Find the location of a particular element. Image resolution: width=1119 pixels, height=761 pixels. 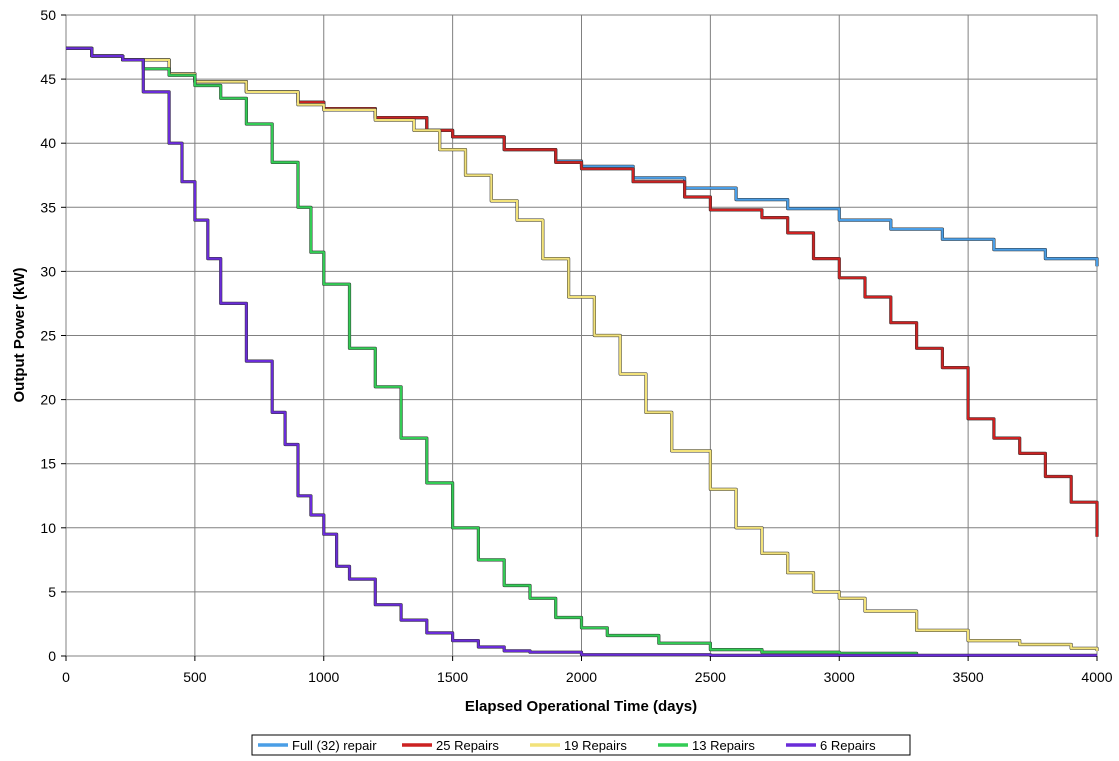

x-tick-label: 500 is located at coordinates (195, 677).